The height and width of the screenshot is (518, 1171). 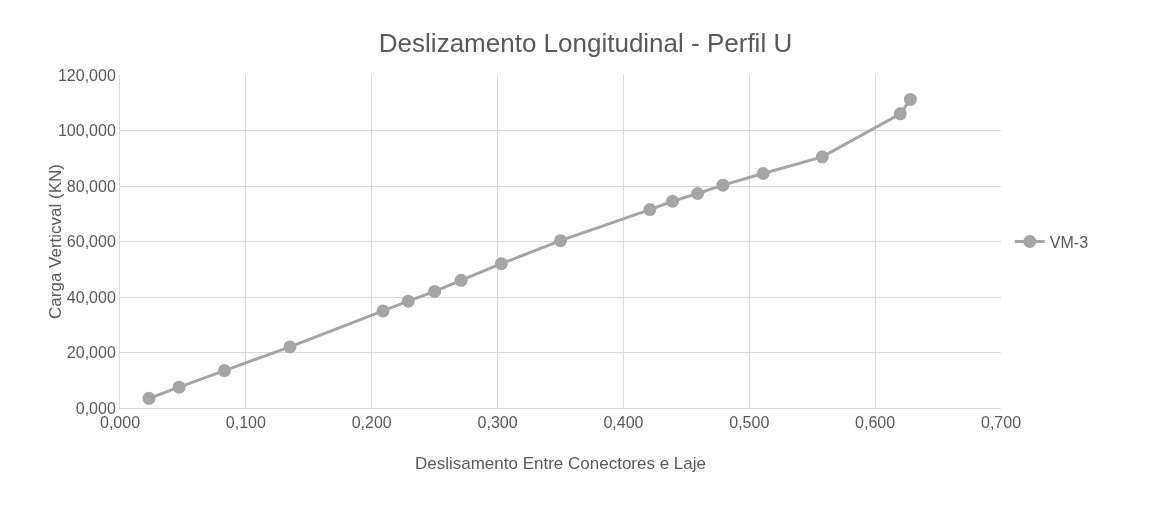 I want to click on x-axis-title: Deslisamento Entre Conectores e Laje, so click(x=560, y=463).